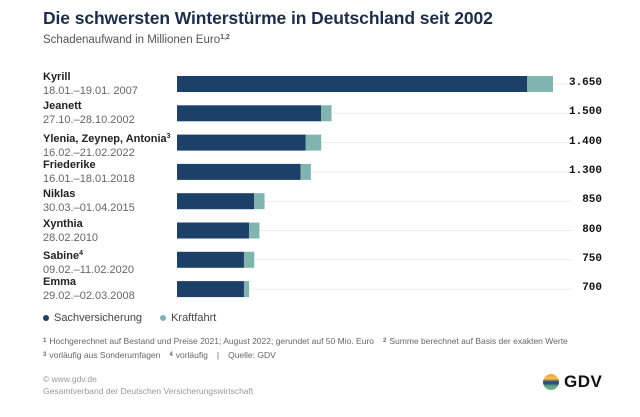 The width and height of the screenshot is (640, 417). Describe the element at coordinates (89, 296) in the screenshot. I see `storm-dates: 29.02.–02.03.2008` at that location.